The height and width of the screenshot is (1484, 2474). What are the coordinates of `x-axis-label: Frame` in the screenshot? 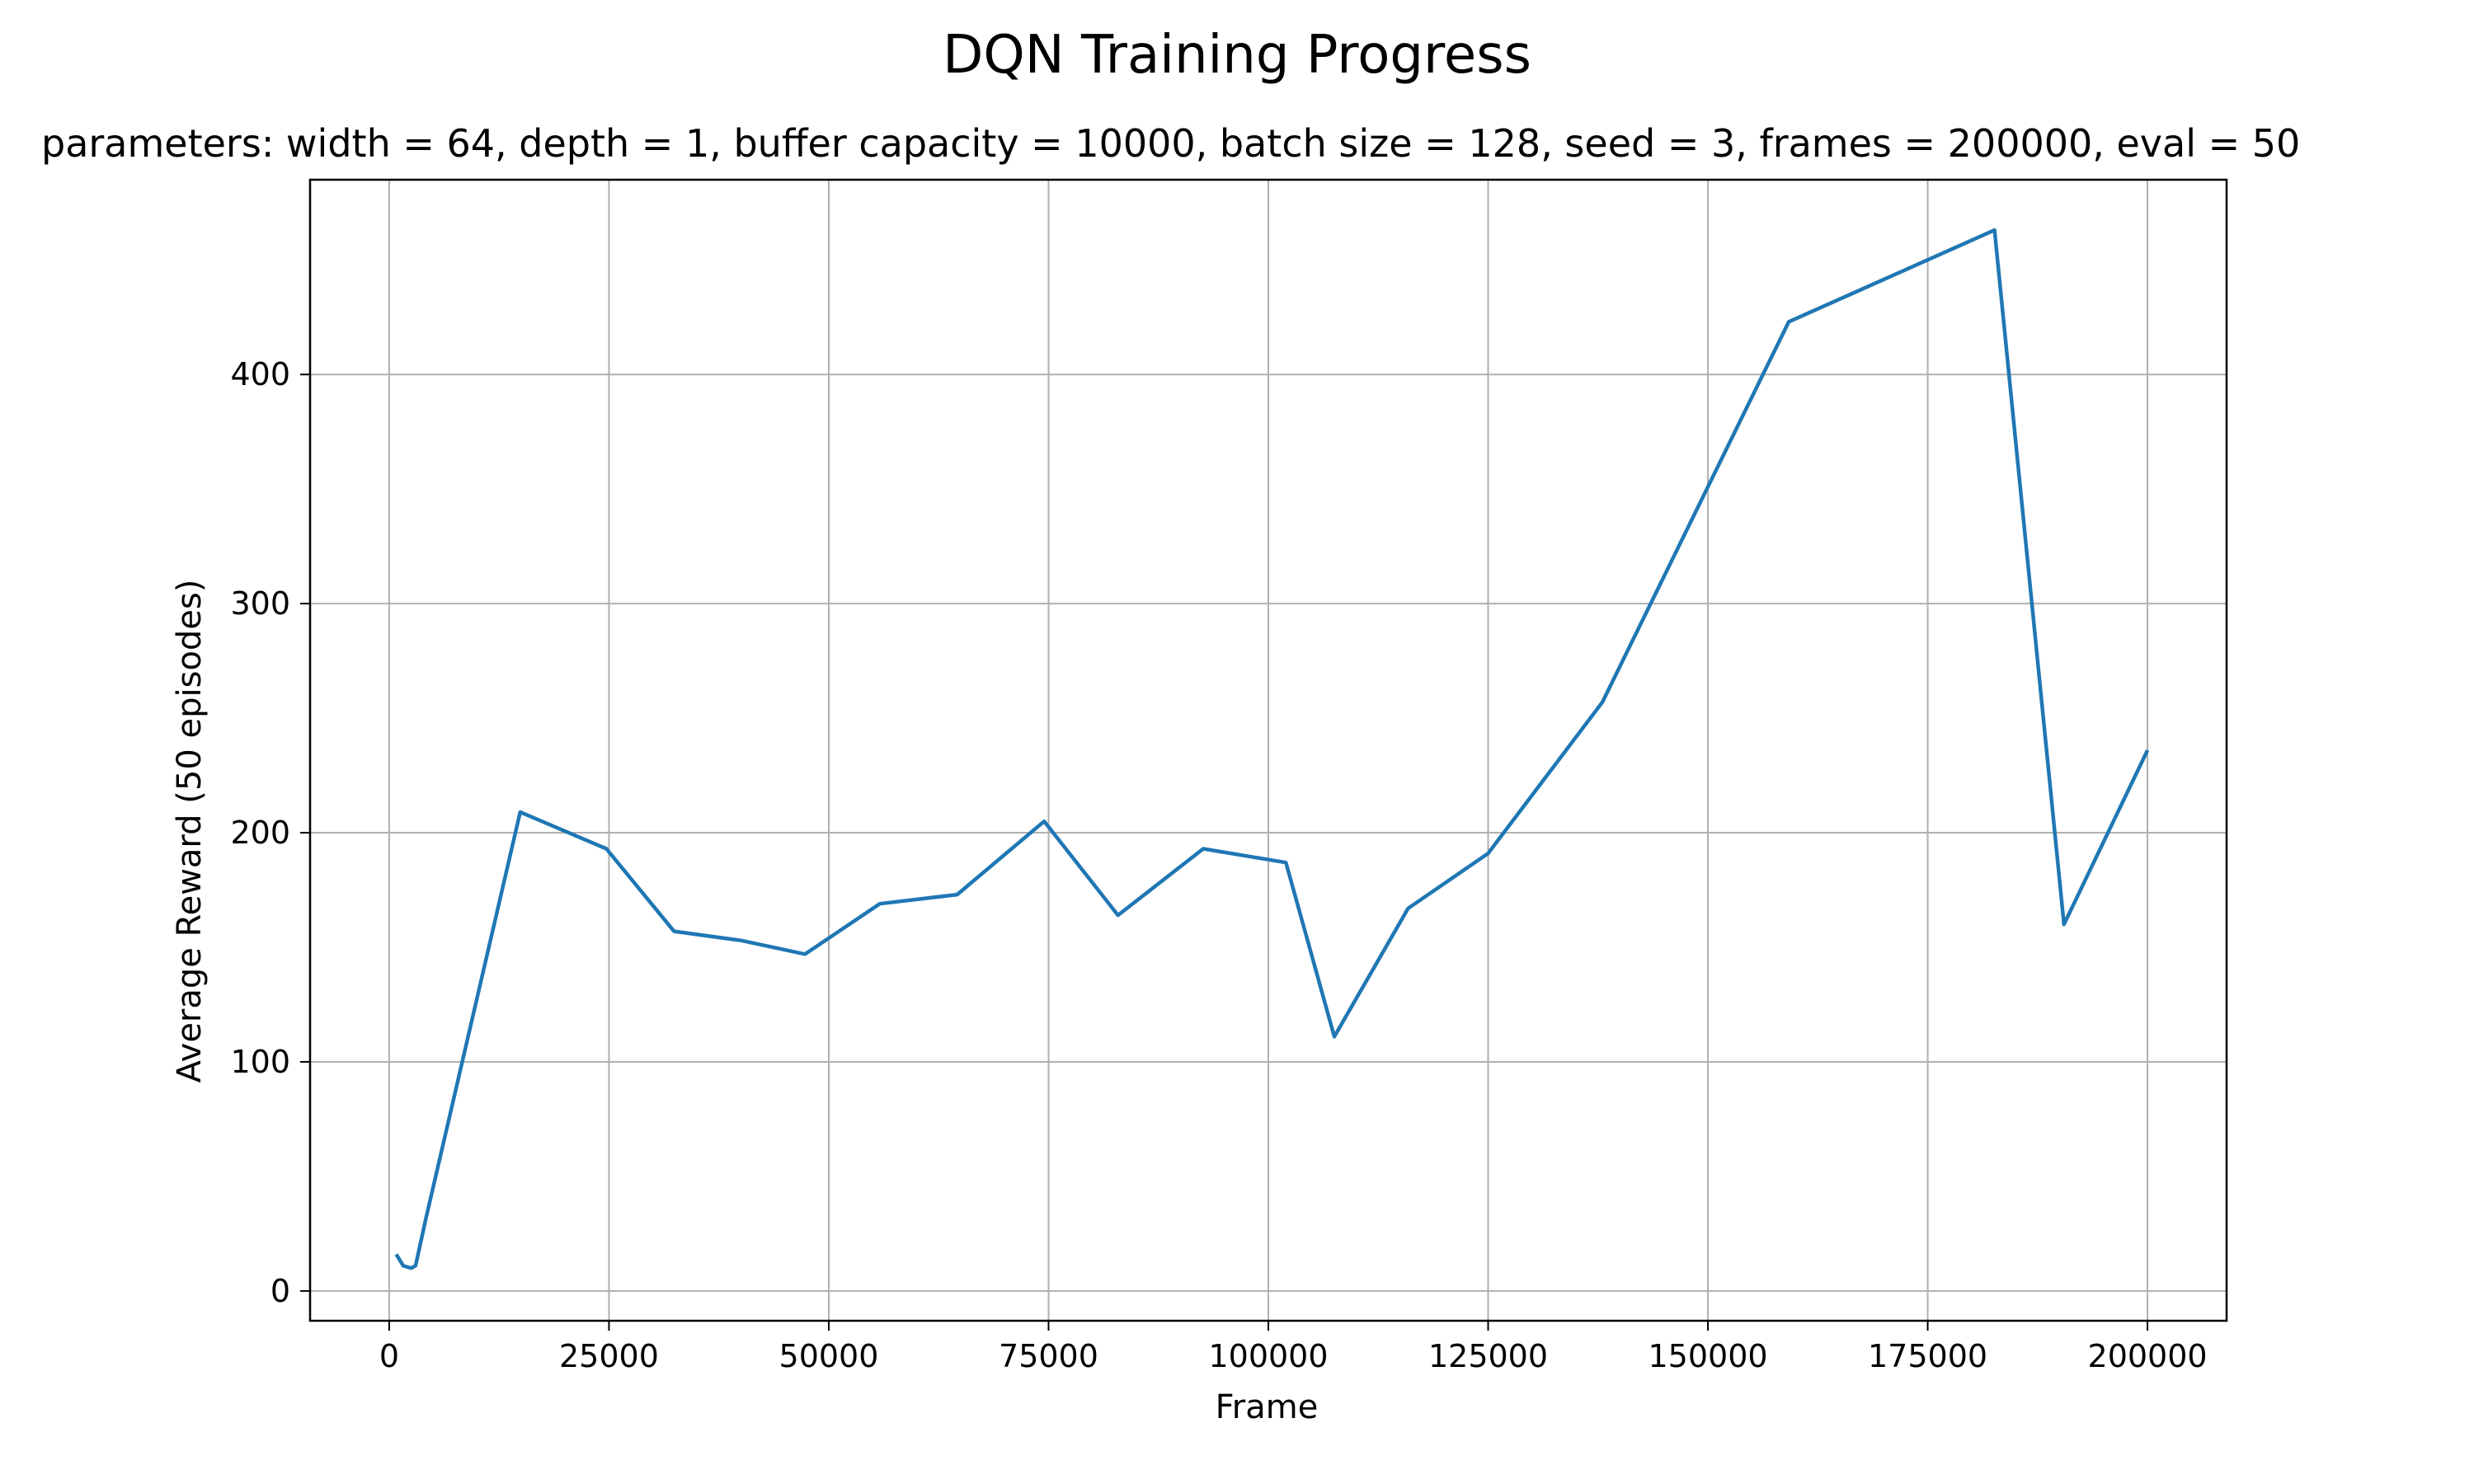 It's located at (1267, 1407).